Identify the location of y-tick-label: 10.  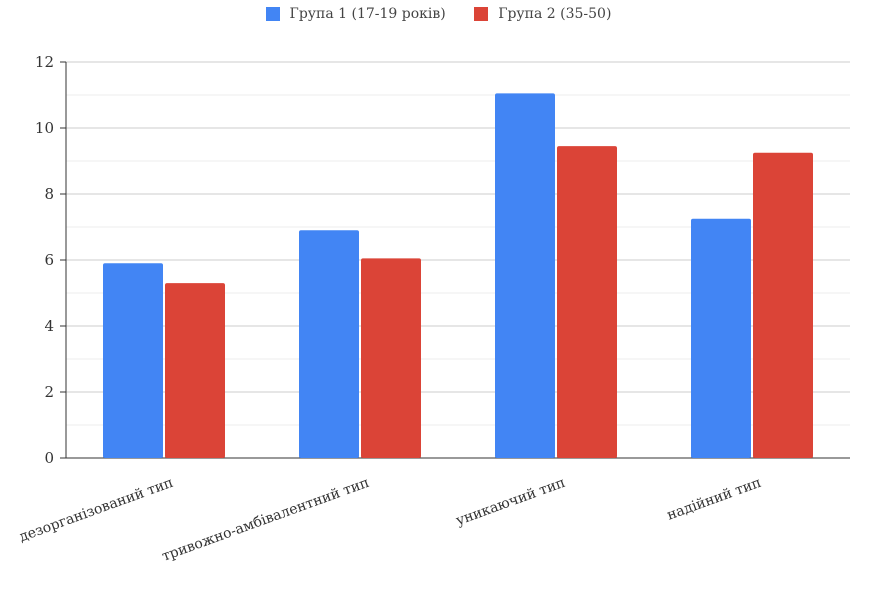
(44, 128).